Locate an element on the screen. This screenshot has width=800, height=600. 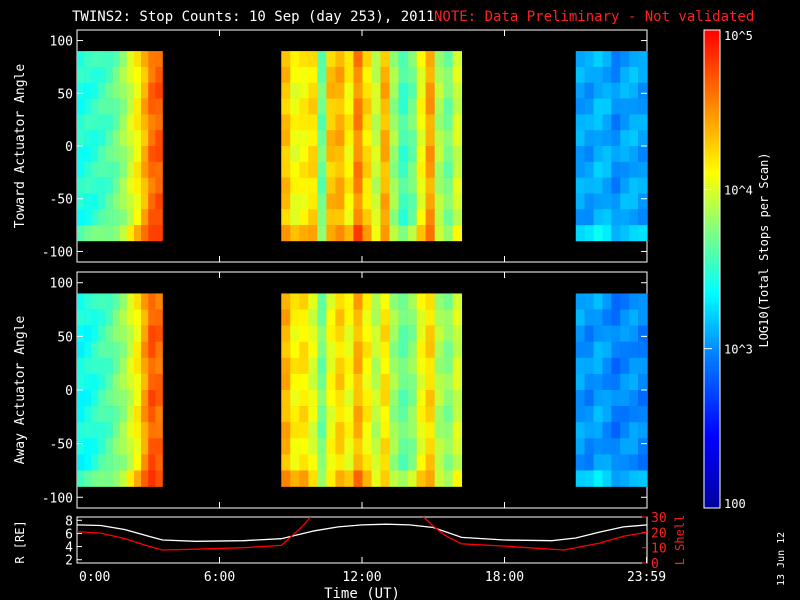
orbit-y2-axis-label: L Shell is located at coordinates (680, 540).